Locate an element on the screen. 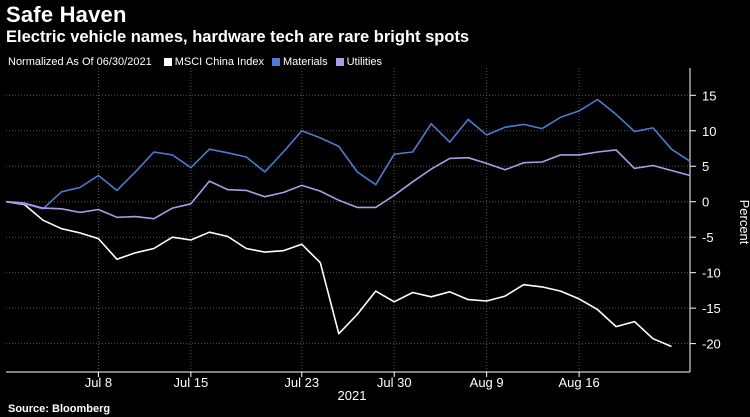  legend-item-utilities: Utilities is located at coordinates (359, 62).